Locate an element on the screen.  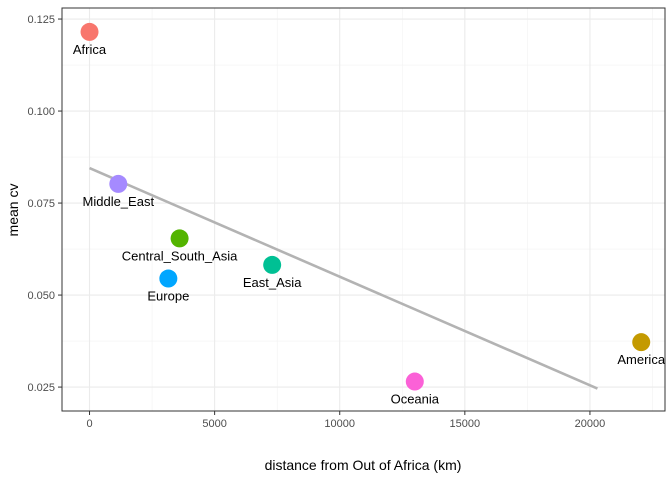
point-label-america: America is located at coordinates (641, 359).